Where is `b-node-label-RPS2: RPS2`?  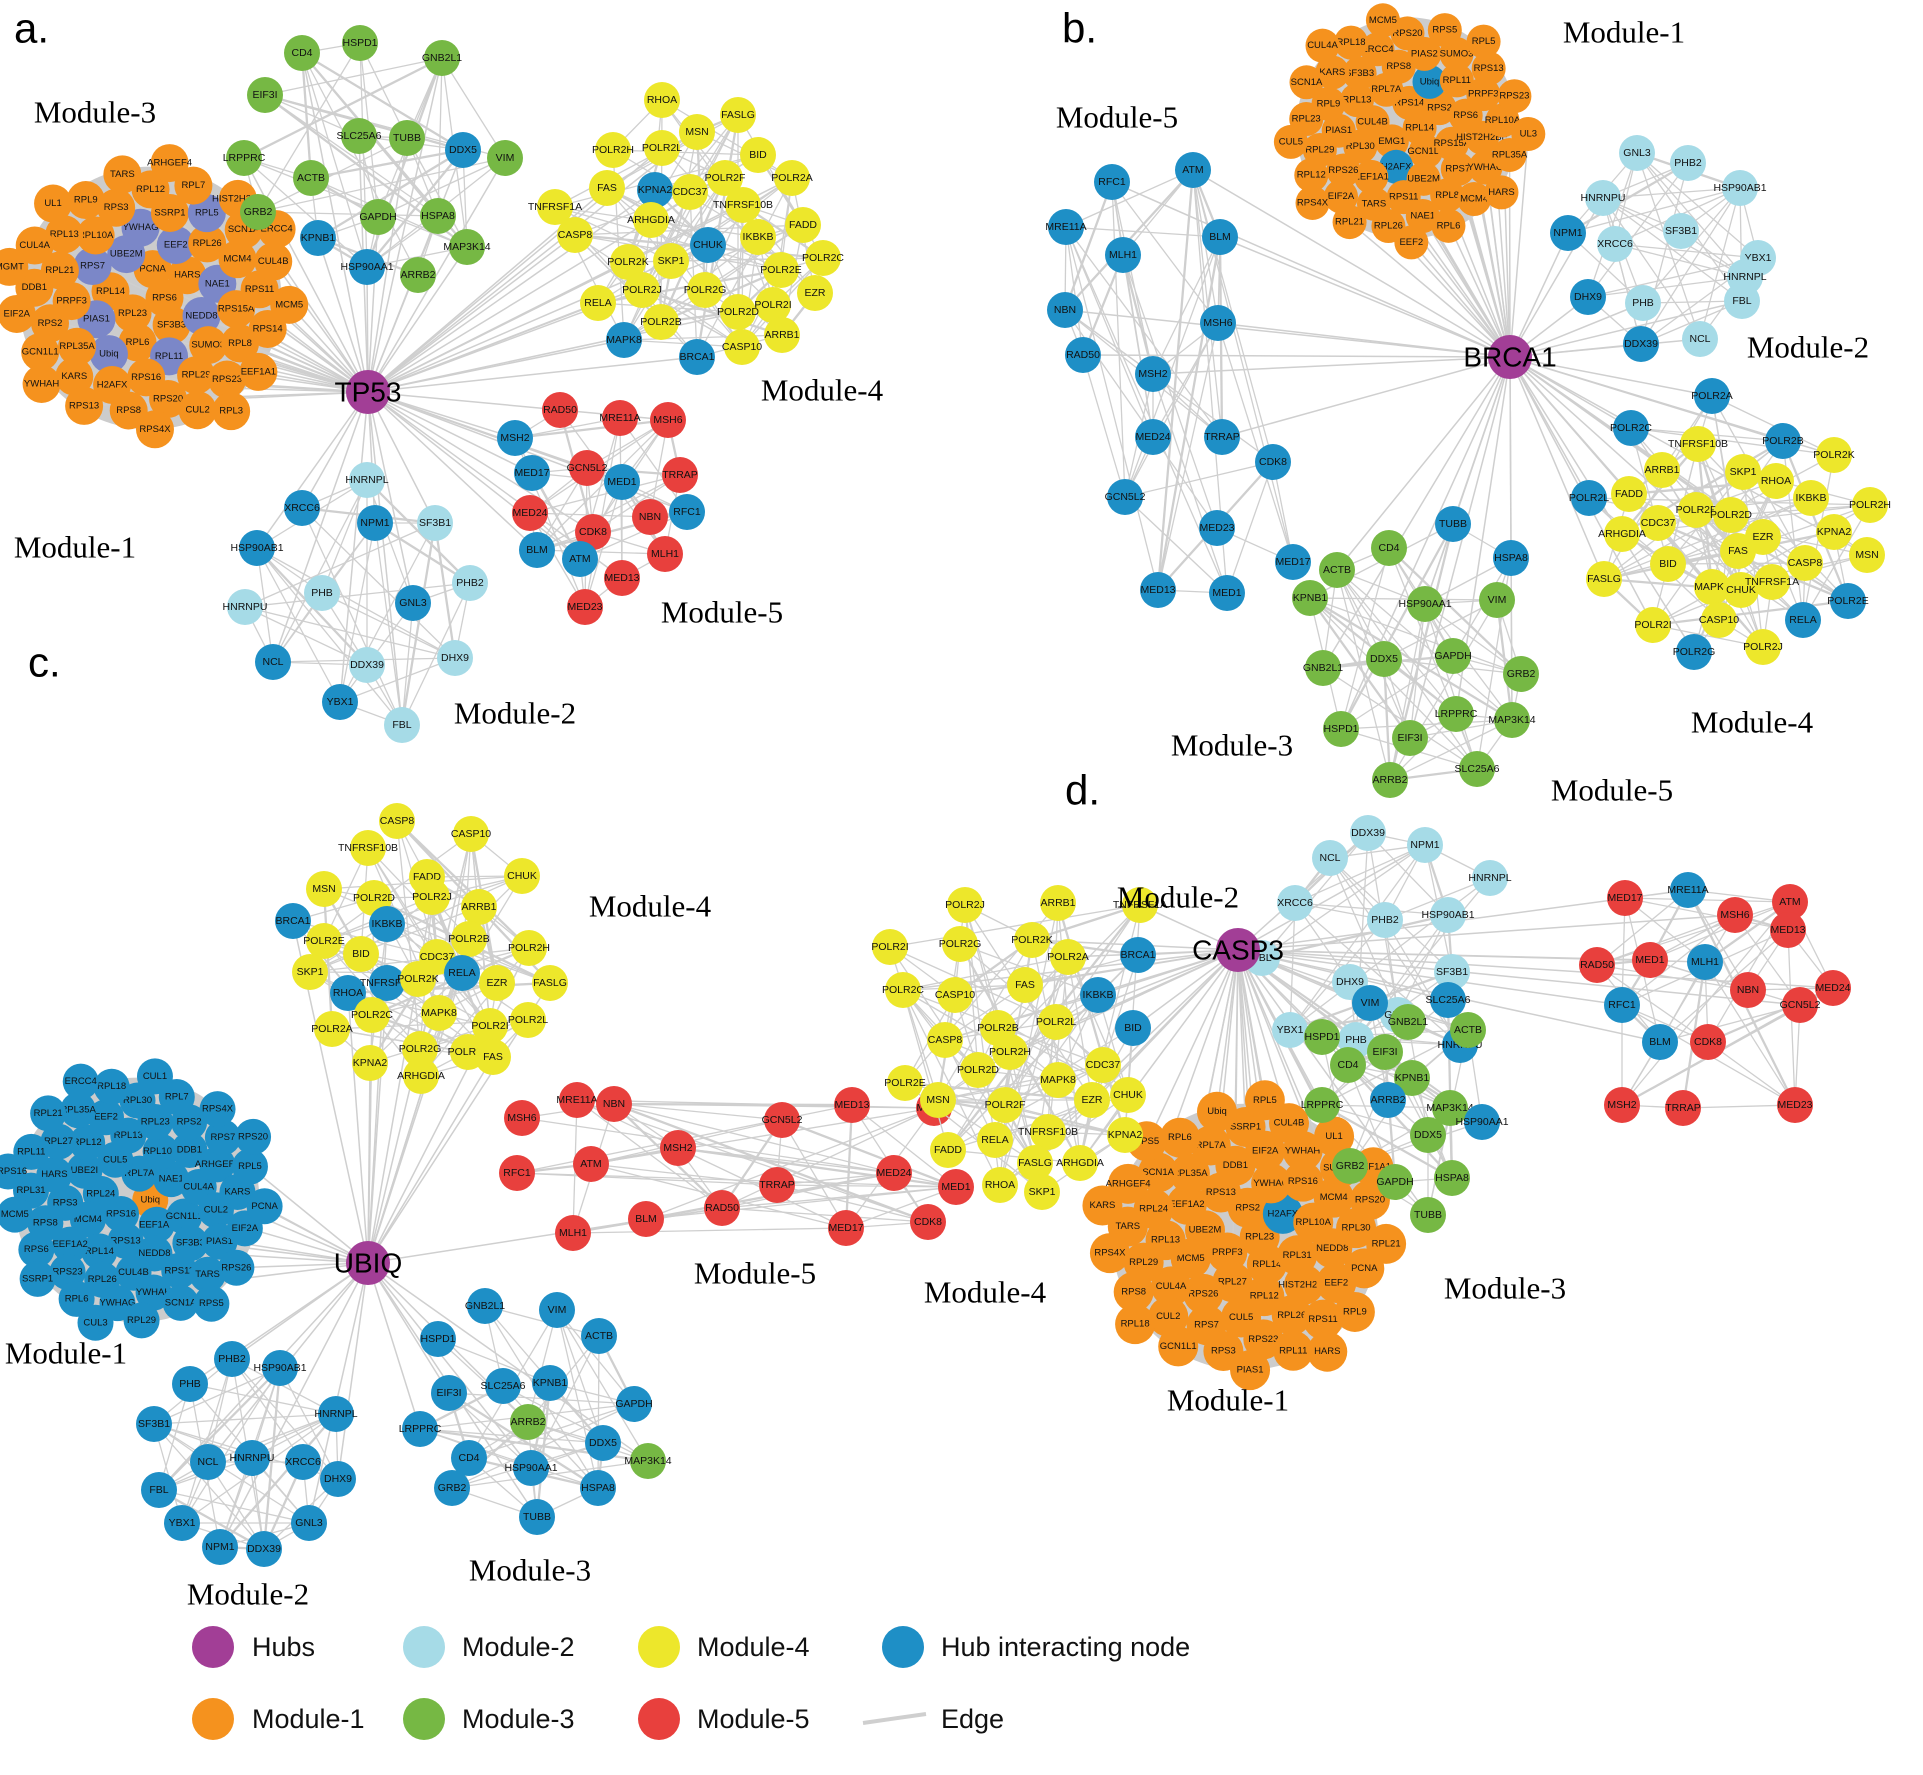 b-node-label-RPS2: RPS2 is located at coordinates (1439, 108).